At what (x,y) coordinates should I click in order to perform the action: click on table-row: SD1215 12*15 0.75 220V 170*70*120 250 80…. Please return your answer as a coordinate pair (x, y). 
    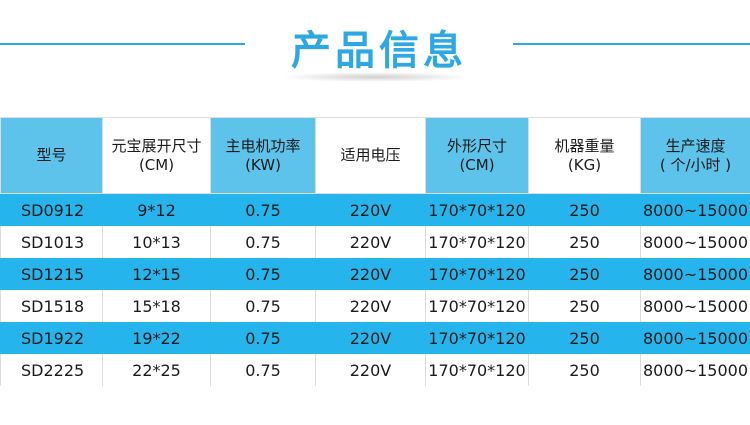
    Looking at the image, I should click on (375, 274).